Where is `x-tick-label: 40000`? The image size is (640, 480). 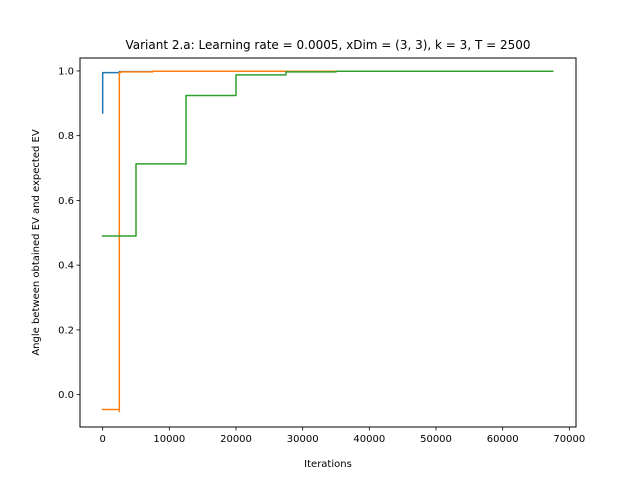 x-tick-label: 40000 is located at coordinates (369, 439).